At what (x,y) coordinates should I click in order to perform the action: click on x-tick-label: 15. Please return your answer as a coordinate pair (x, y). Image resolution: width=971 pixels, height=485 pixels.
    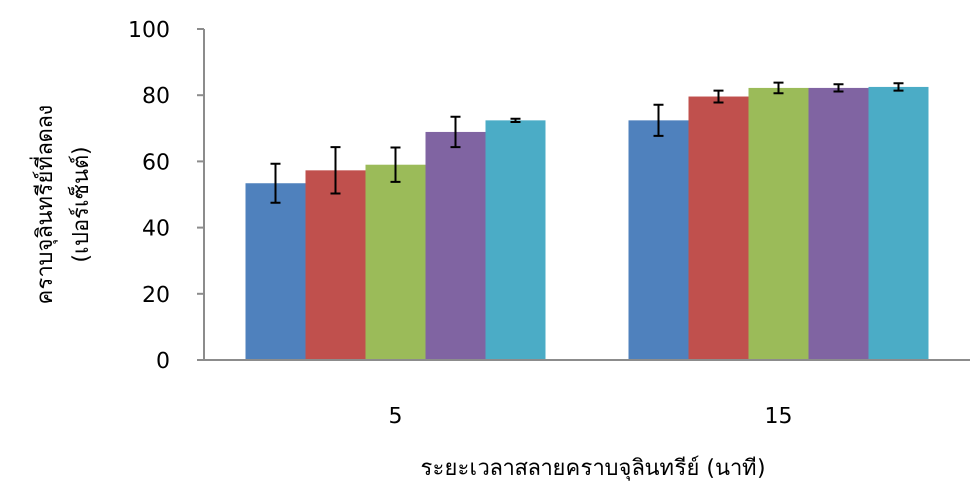
    Looking at the image, I should click on (778, 416).